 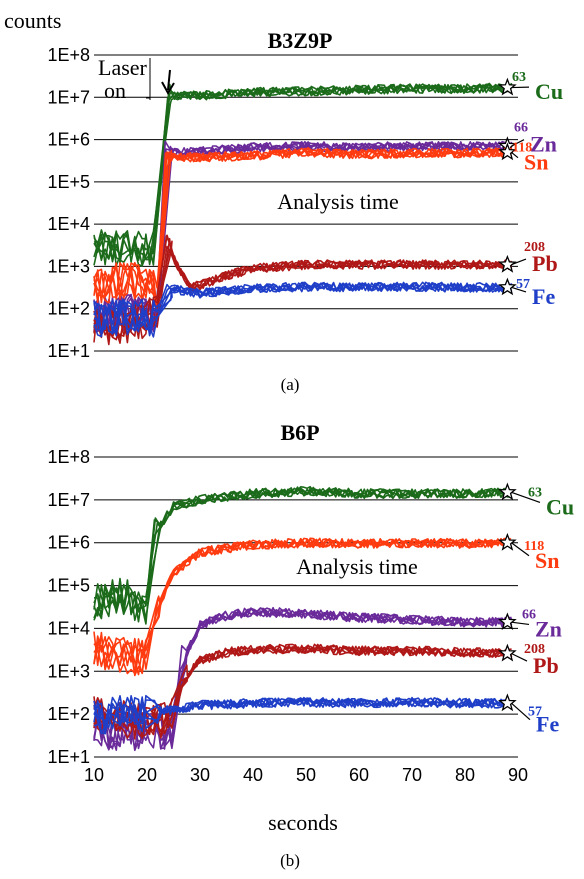 I want to click on x-tick-label: 80, so click(x=465, y=775).